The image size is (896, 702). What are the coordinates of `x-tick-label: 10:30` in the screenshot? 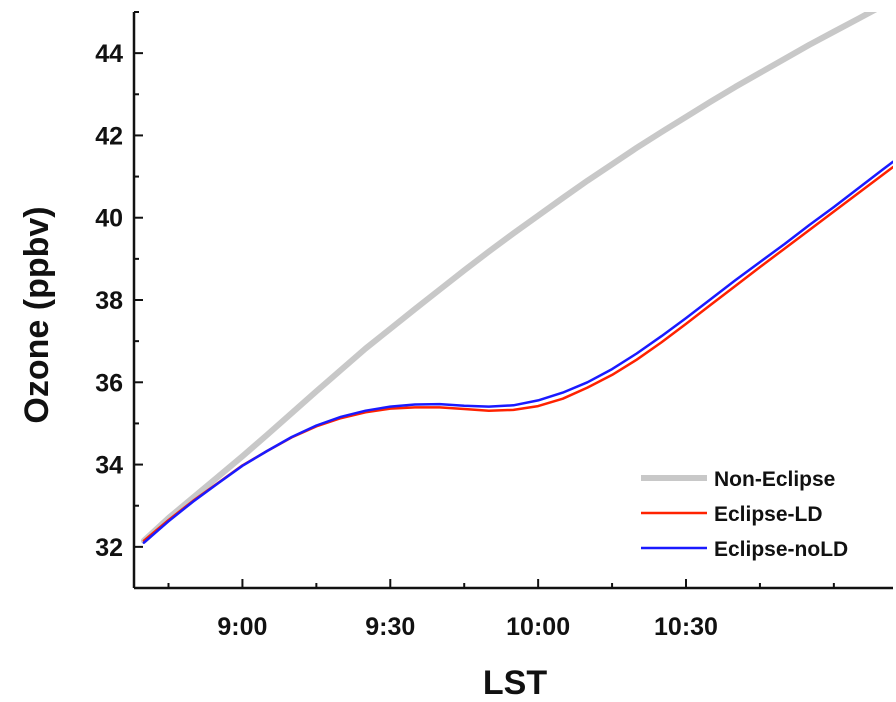 It's located at (686, 627).